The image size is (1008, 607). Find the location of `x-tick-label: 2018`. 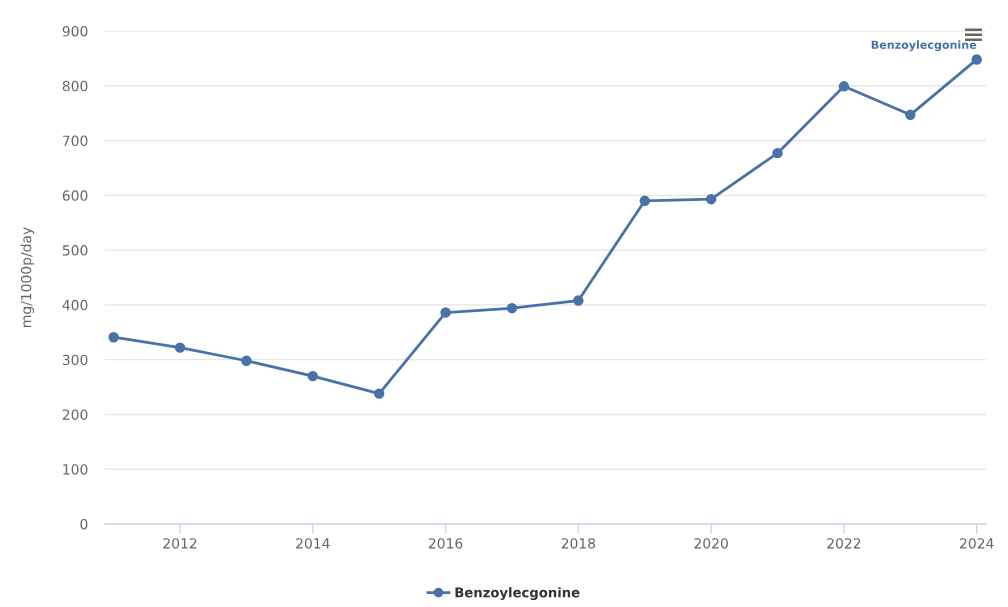

x-tick-label: 2018 is located at coordinates (578, 543).